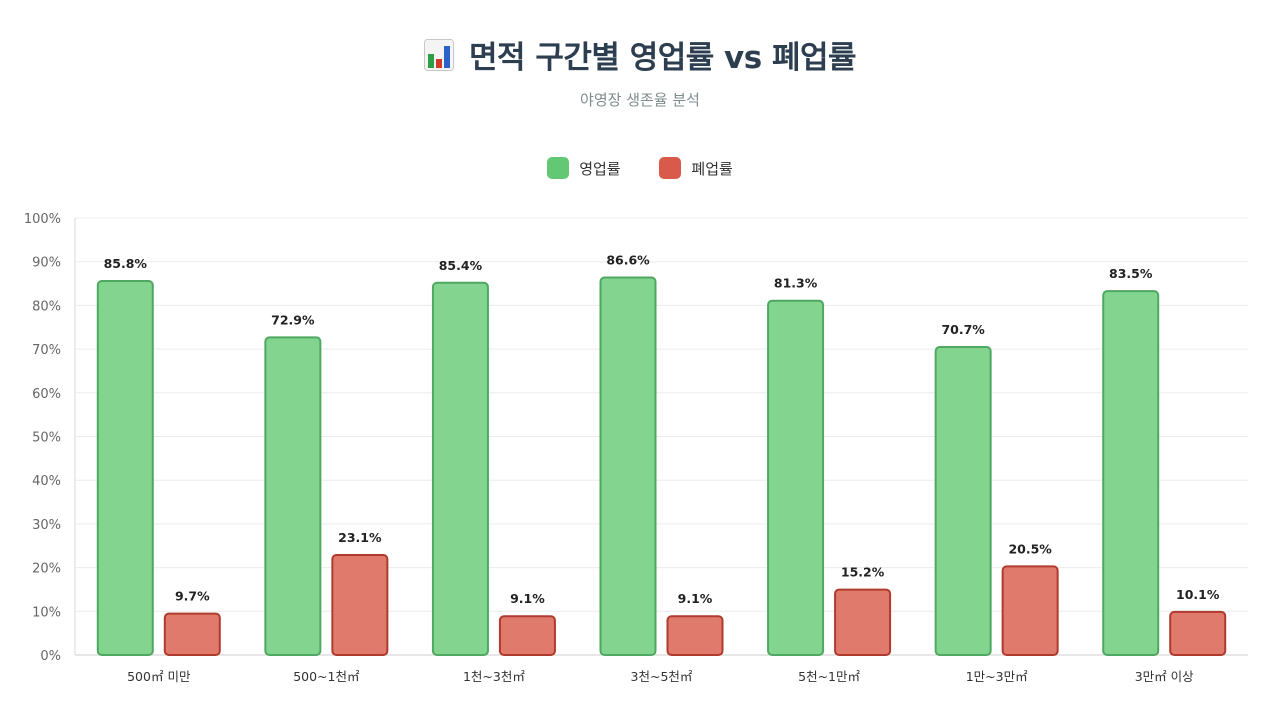 The height and width of the screenshot is (704, 1280). Describe the element at coordinates (46, 306) in the screenshot. I see `y-tick-label: 80%` at that location.